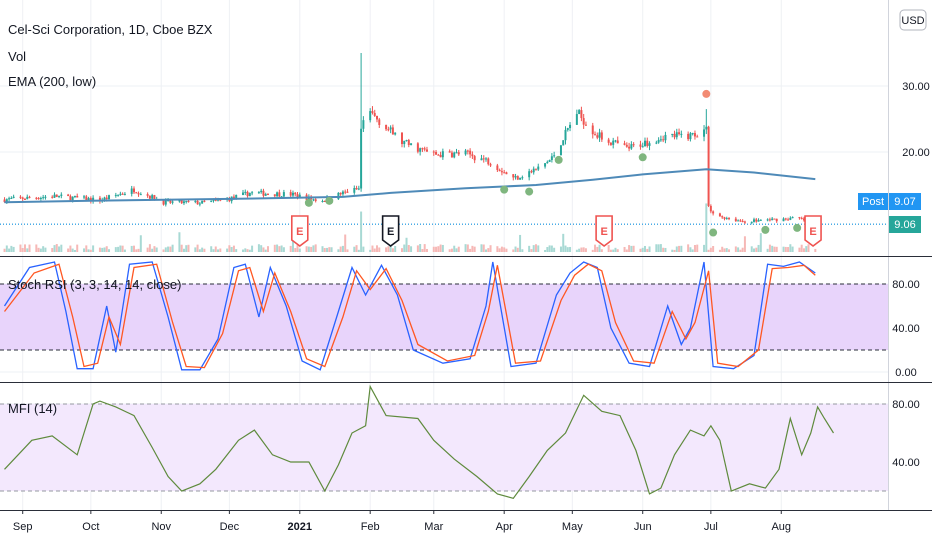 The image size is (932, 550). I want to click on price-tick-label: 30.00, so click(916, 87).